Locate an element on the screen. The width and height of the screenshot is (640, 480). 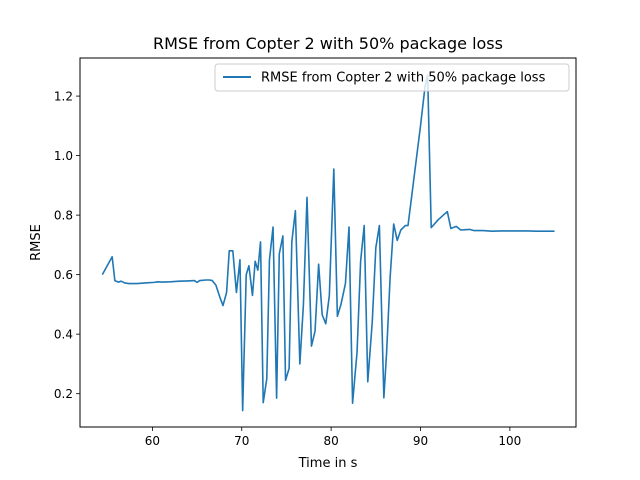
x-tick-label: 90 is located at coordinates (420, 441).